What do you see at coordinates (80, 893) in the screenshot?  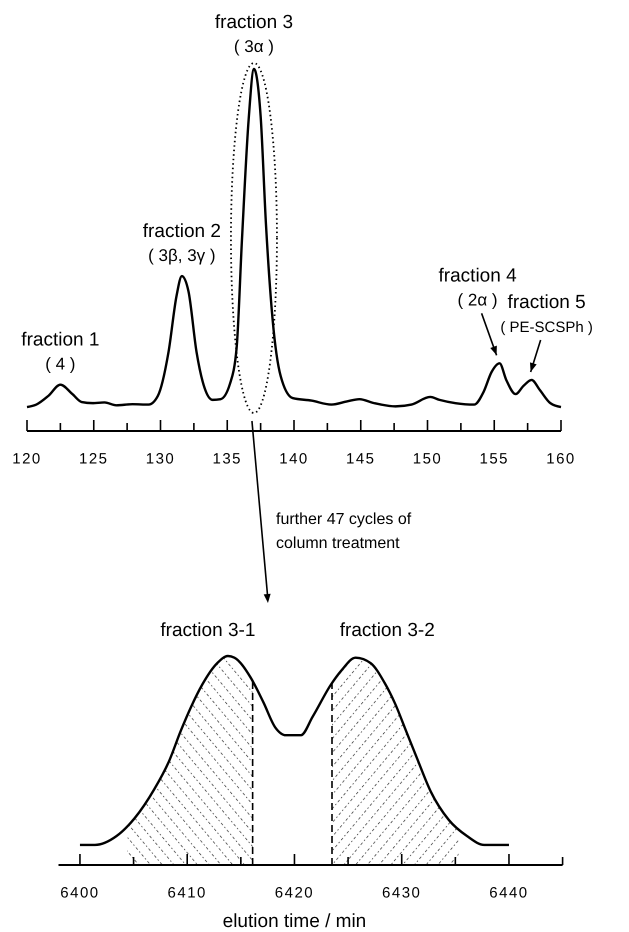 I see `x-tick-label: 6400` at bounding box center [80, 893].